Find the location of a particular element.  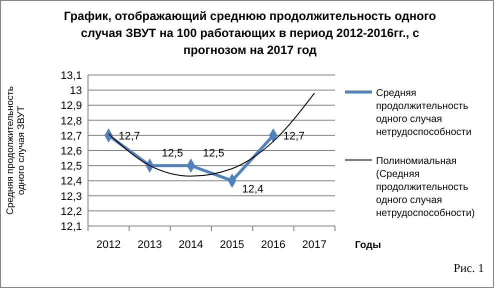

y-tick-label: 12,5 is located at coordinates (71, 166).